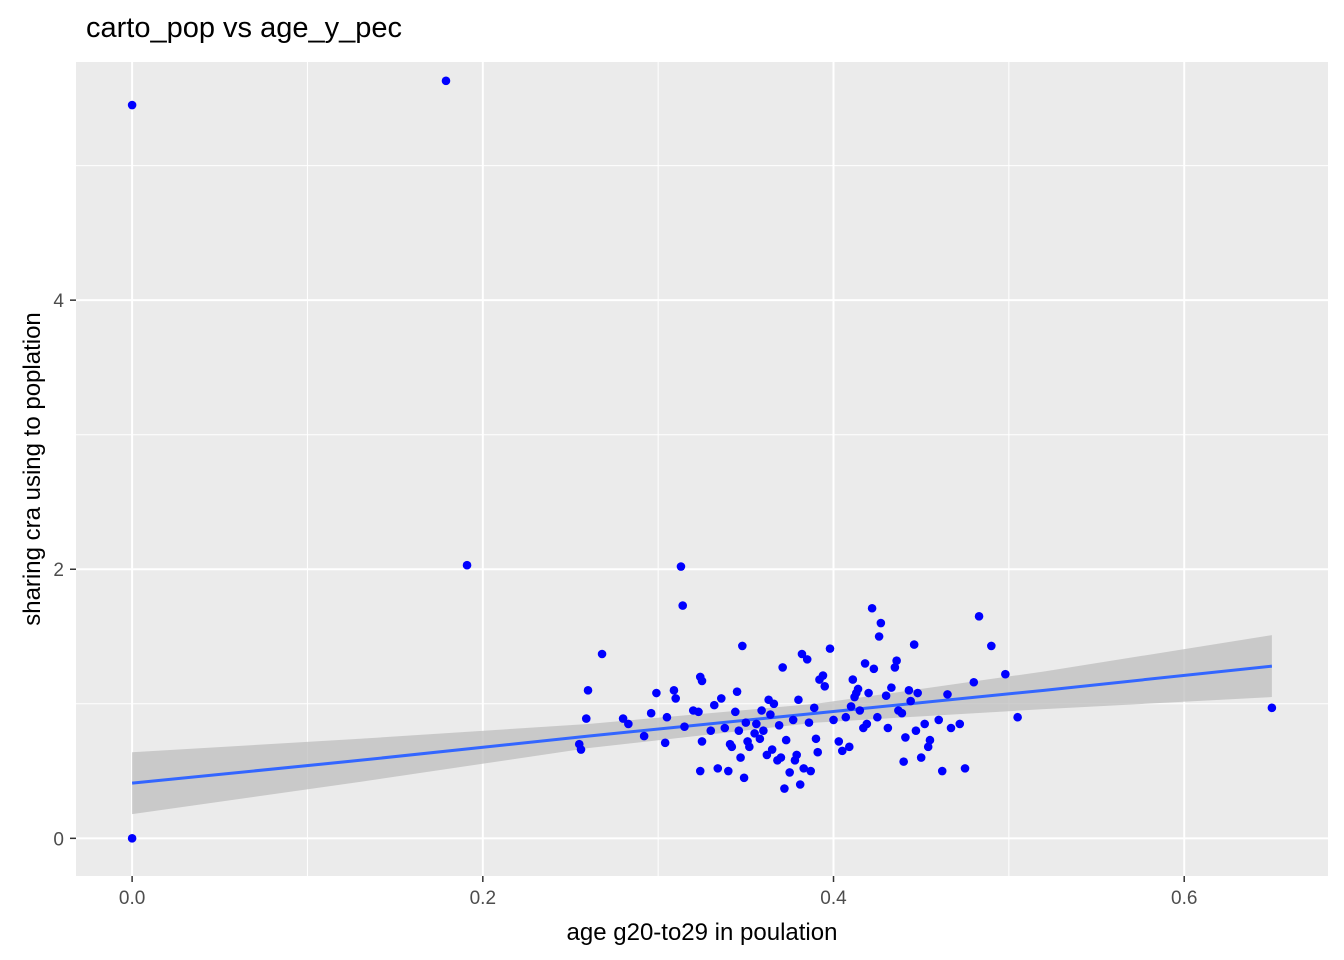 Image resolution: width=1344 pixels, height=960 pixels. I want to click on y-axis-ticks: 0 2 4, so click(64, 570).